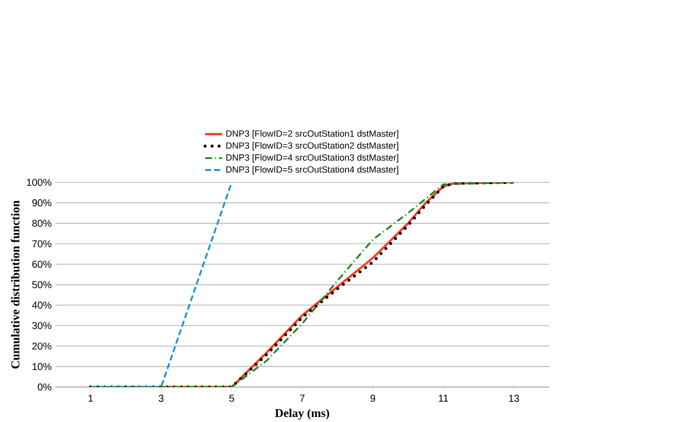 This screenshot has height=422, width=689. I want to click on legend-label: DNP3 [FlowID=4 srcOutStation3 dstMaster], so click(312, 158).